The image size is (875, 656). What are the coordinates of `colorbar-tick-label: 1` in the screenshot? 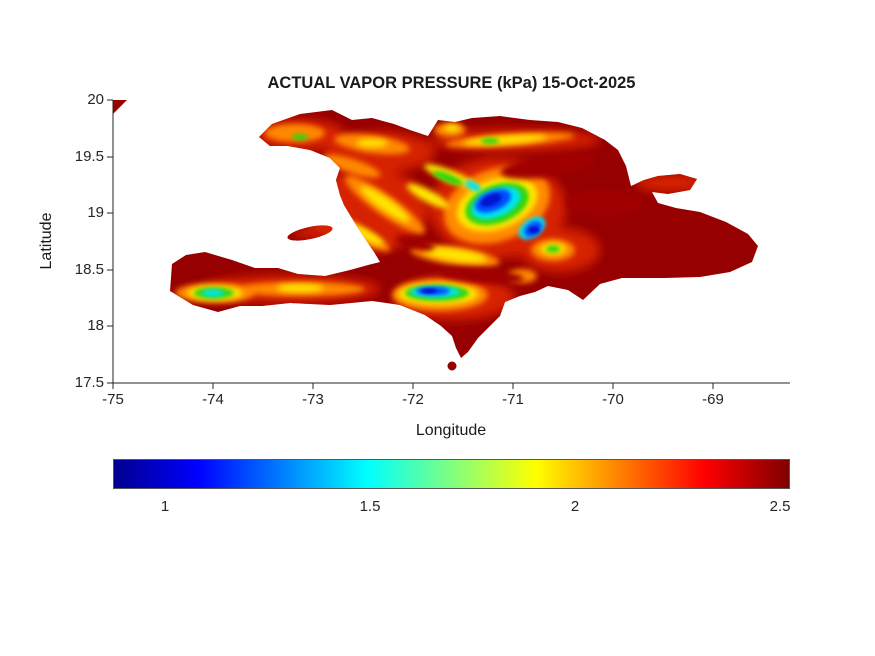 It's located at (165, 506).